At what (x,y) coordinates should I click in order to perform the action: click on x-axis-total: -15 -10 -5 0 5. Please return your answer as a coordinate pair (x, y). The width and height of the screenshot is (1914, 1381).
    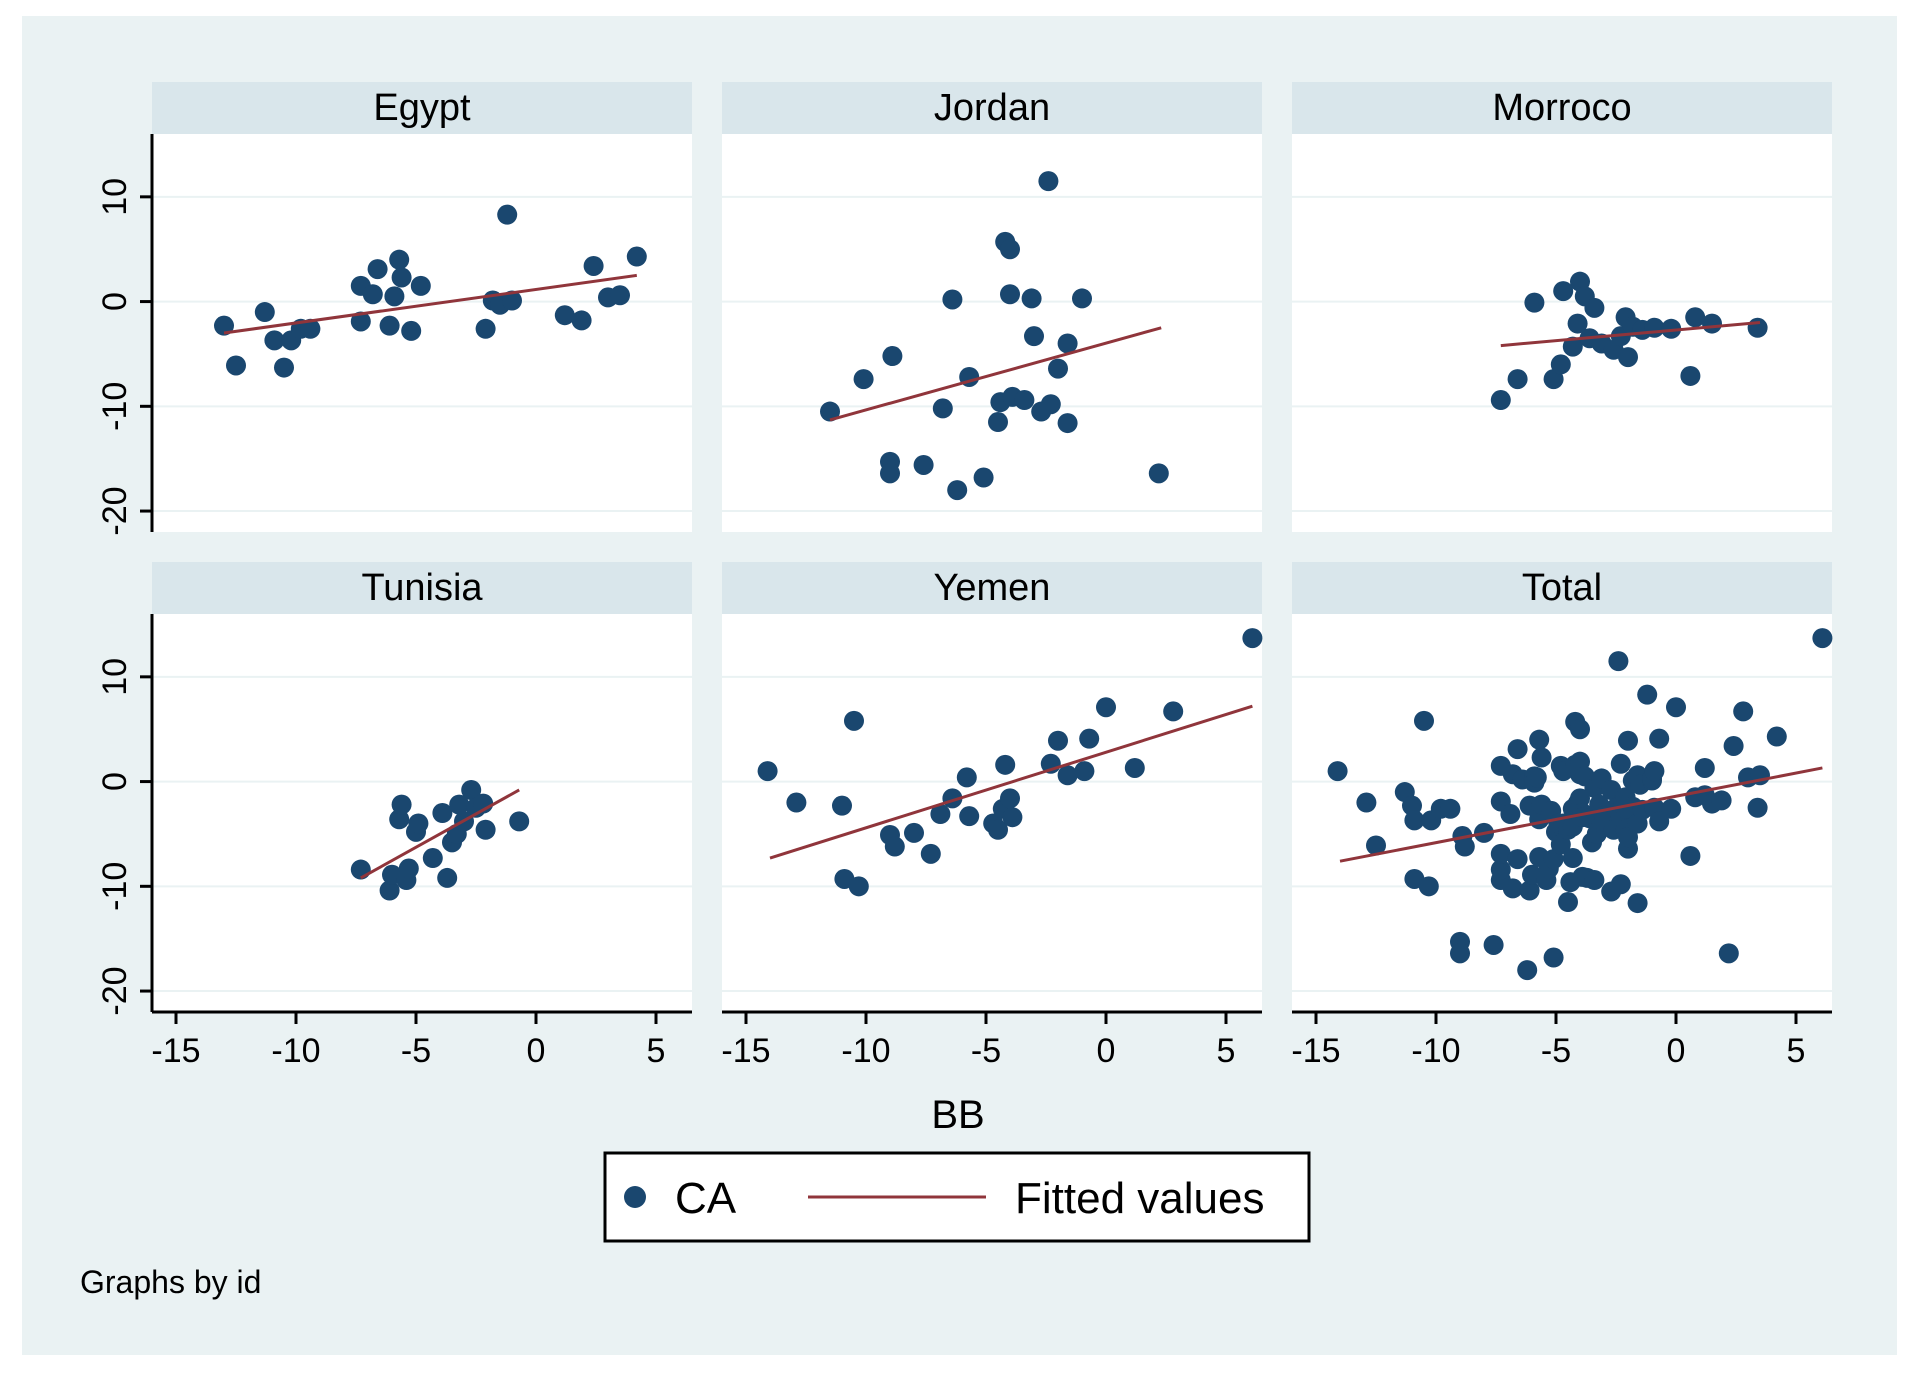
    Looking at the image, I should click on (1561, 1040).